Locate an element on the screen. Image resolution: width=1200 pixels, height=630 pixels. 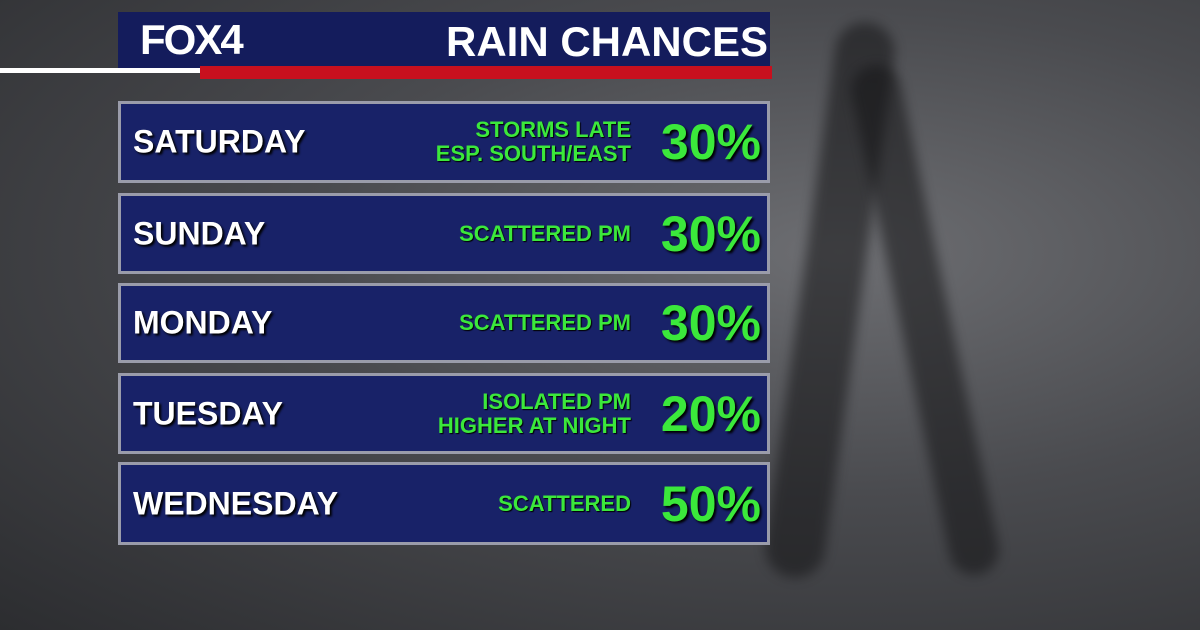
forecast-row: SATURDAY STORMS LATE ESP. SOUTH/EAST 30% is located at coordinates (444, 142).